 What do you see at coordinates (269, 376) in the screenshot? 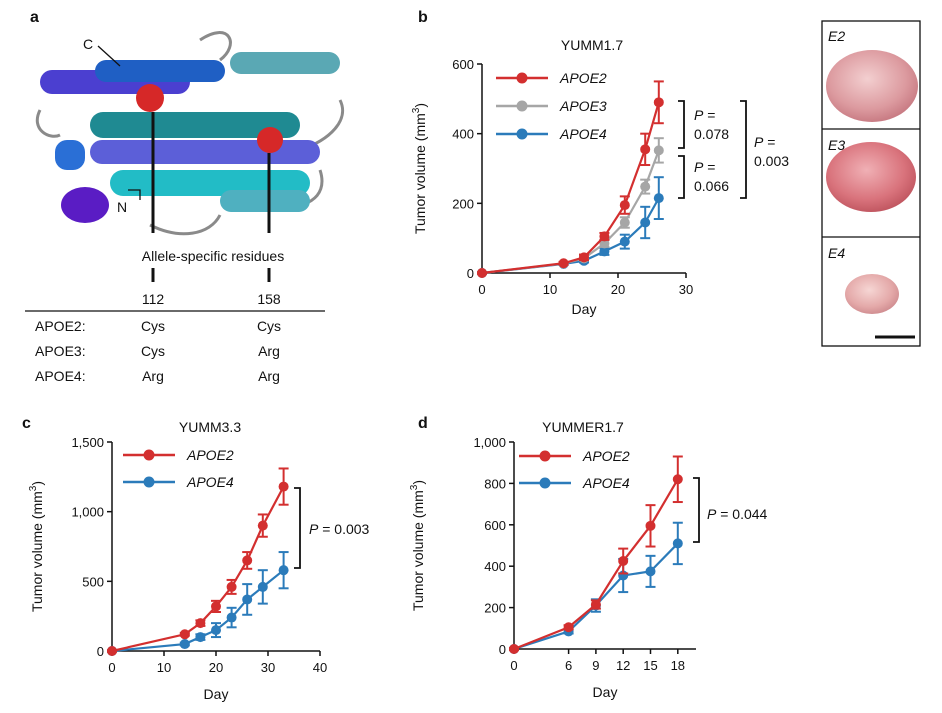
I see `apoe4-158: Arg` at bounding box center [269, 376].